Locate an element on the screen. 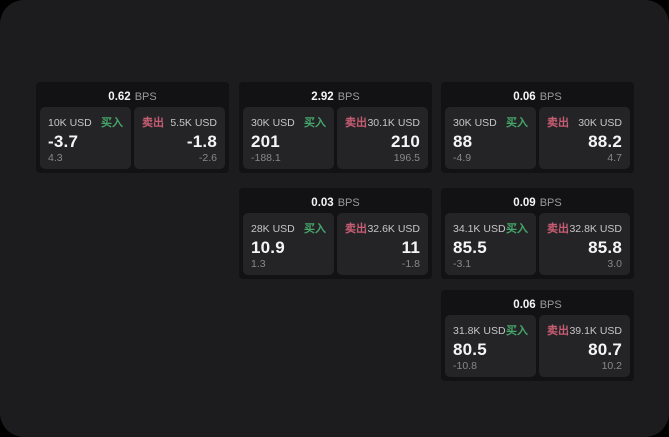 This screenshot has height=437, width=669. quote-card: 0.06 BPS 30K USD 买入 88 -4.9 卖出 30K USD is located at coordinates (537, 127).